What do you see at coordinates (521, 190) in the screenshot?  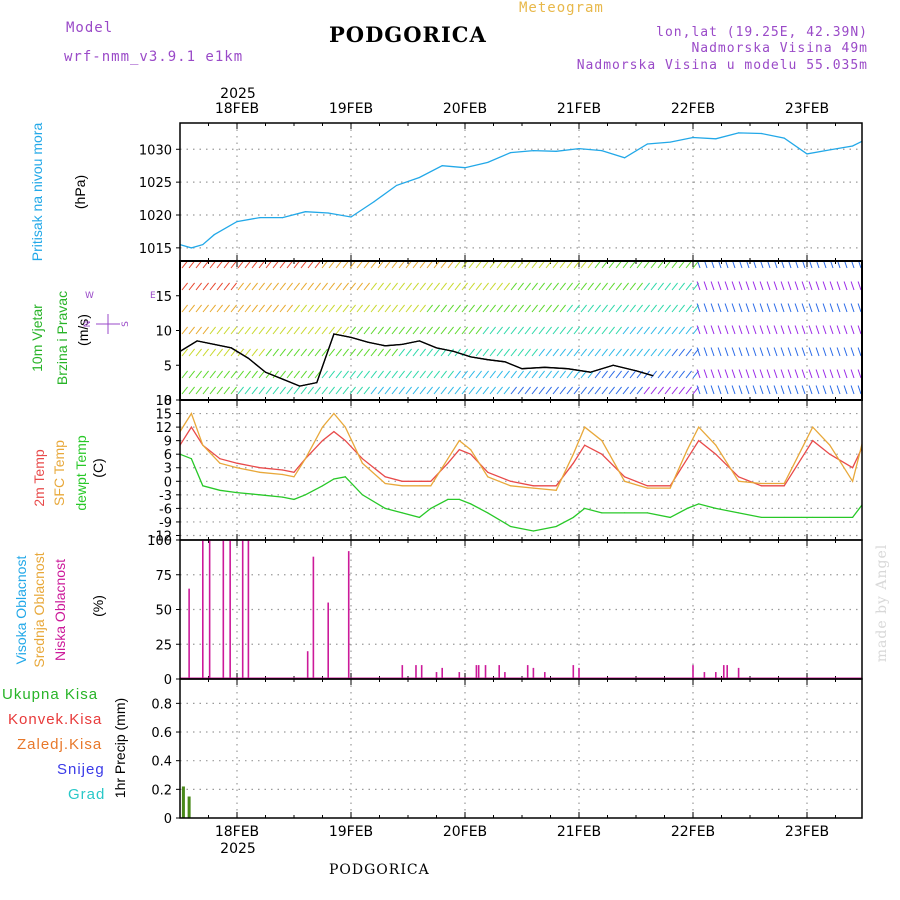 I see `pressure-plot` at bounding box center [521, 190].